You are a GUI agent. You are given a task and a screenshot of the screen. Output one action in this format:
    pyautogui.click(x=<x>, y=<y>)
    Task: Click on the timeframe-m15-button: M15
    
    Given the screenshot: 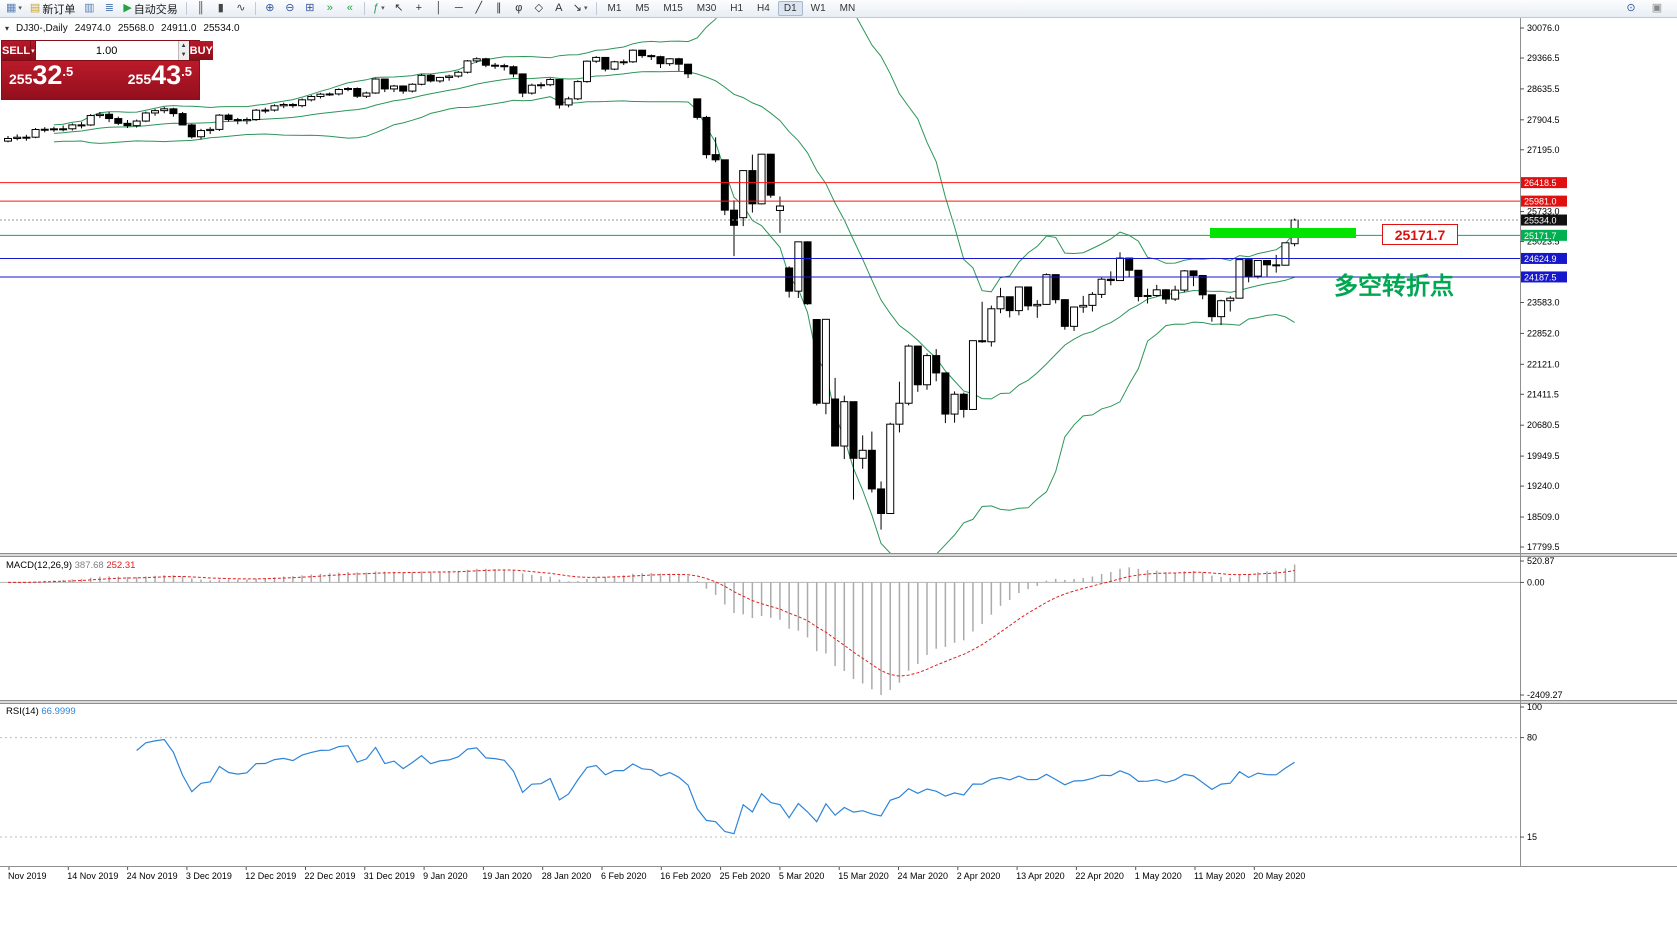 What is the action you would take?
    pyautogui.click(x=673, y=8)
    